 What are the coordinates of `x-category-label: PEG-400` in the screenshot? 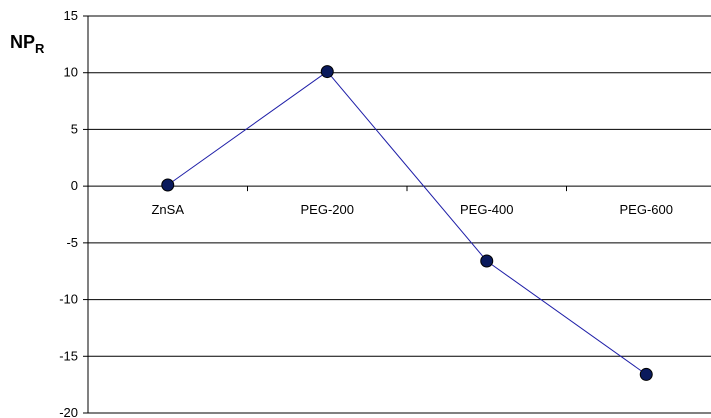 It's located at (486, 209).